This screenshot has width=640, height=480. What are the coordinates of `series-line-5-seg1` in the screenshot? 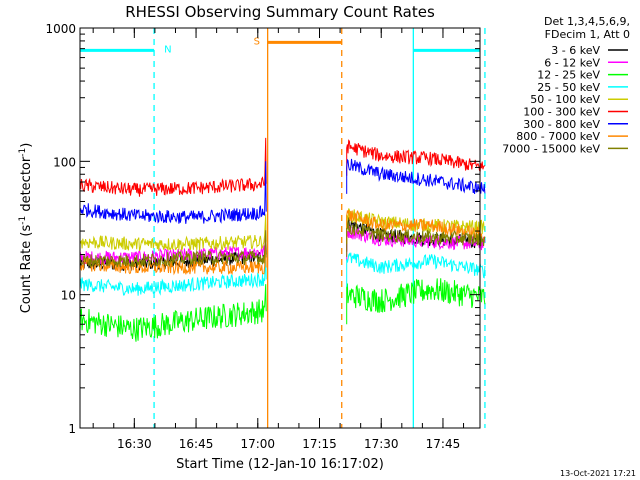 It's located at (173, 167).